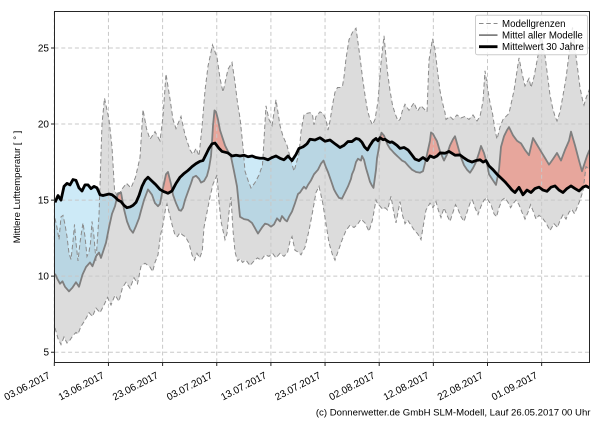 Image resolution: width=600 pixels, height=425 pixels. What do you see at coordinates (534, 24) in the screenshot?
I see `svg-text: Modellgrenzen` at bounding box center [534, 24].